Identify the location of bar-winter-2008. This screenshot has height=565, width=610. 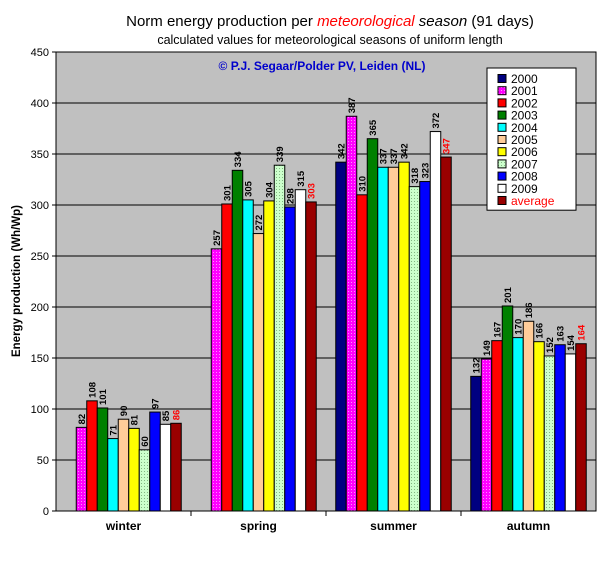
(155, 461).